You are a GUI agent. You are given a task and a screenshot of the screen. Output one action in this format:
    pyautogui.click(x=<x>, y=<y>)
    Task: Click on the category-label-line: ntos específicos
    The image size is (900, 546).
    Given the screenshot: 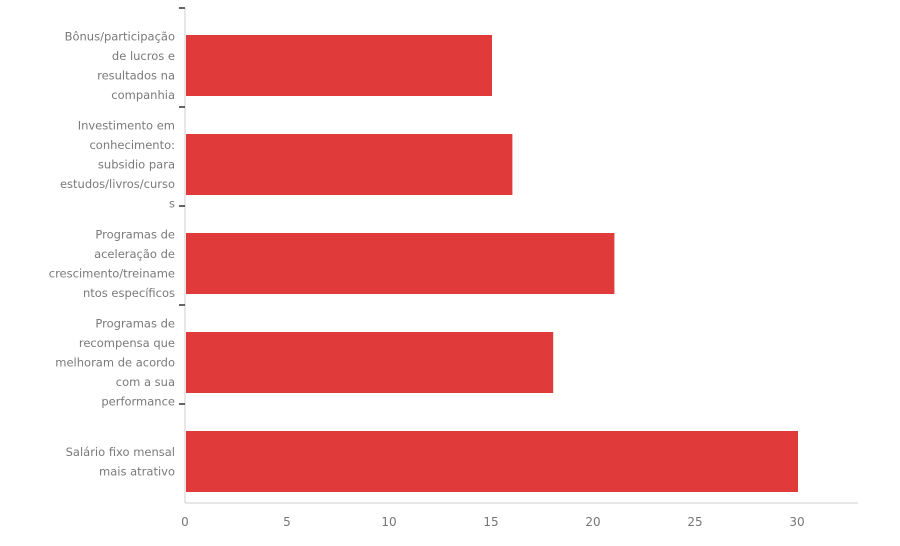 What is the action you would take?
    pyautogui.click(x=129, y=293)
    